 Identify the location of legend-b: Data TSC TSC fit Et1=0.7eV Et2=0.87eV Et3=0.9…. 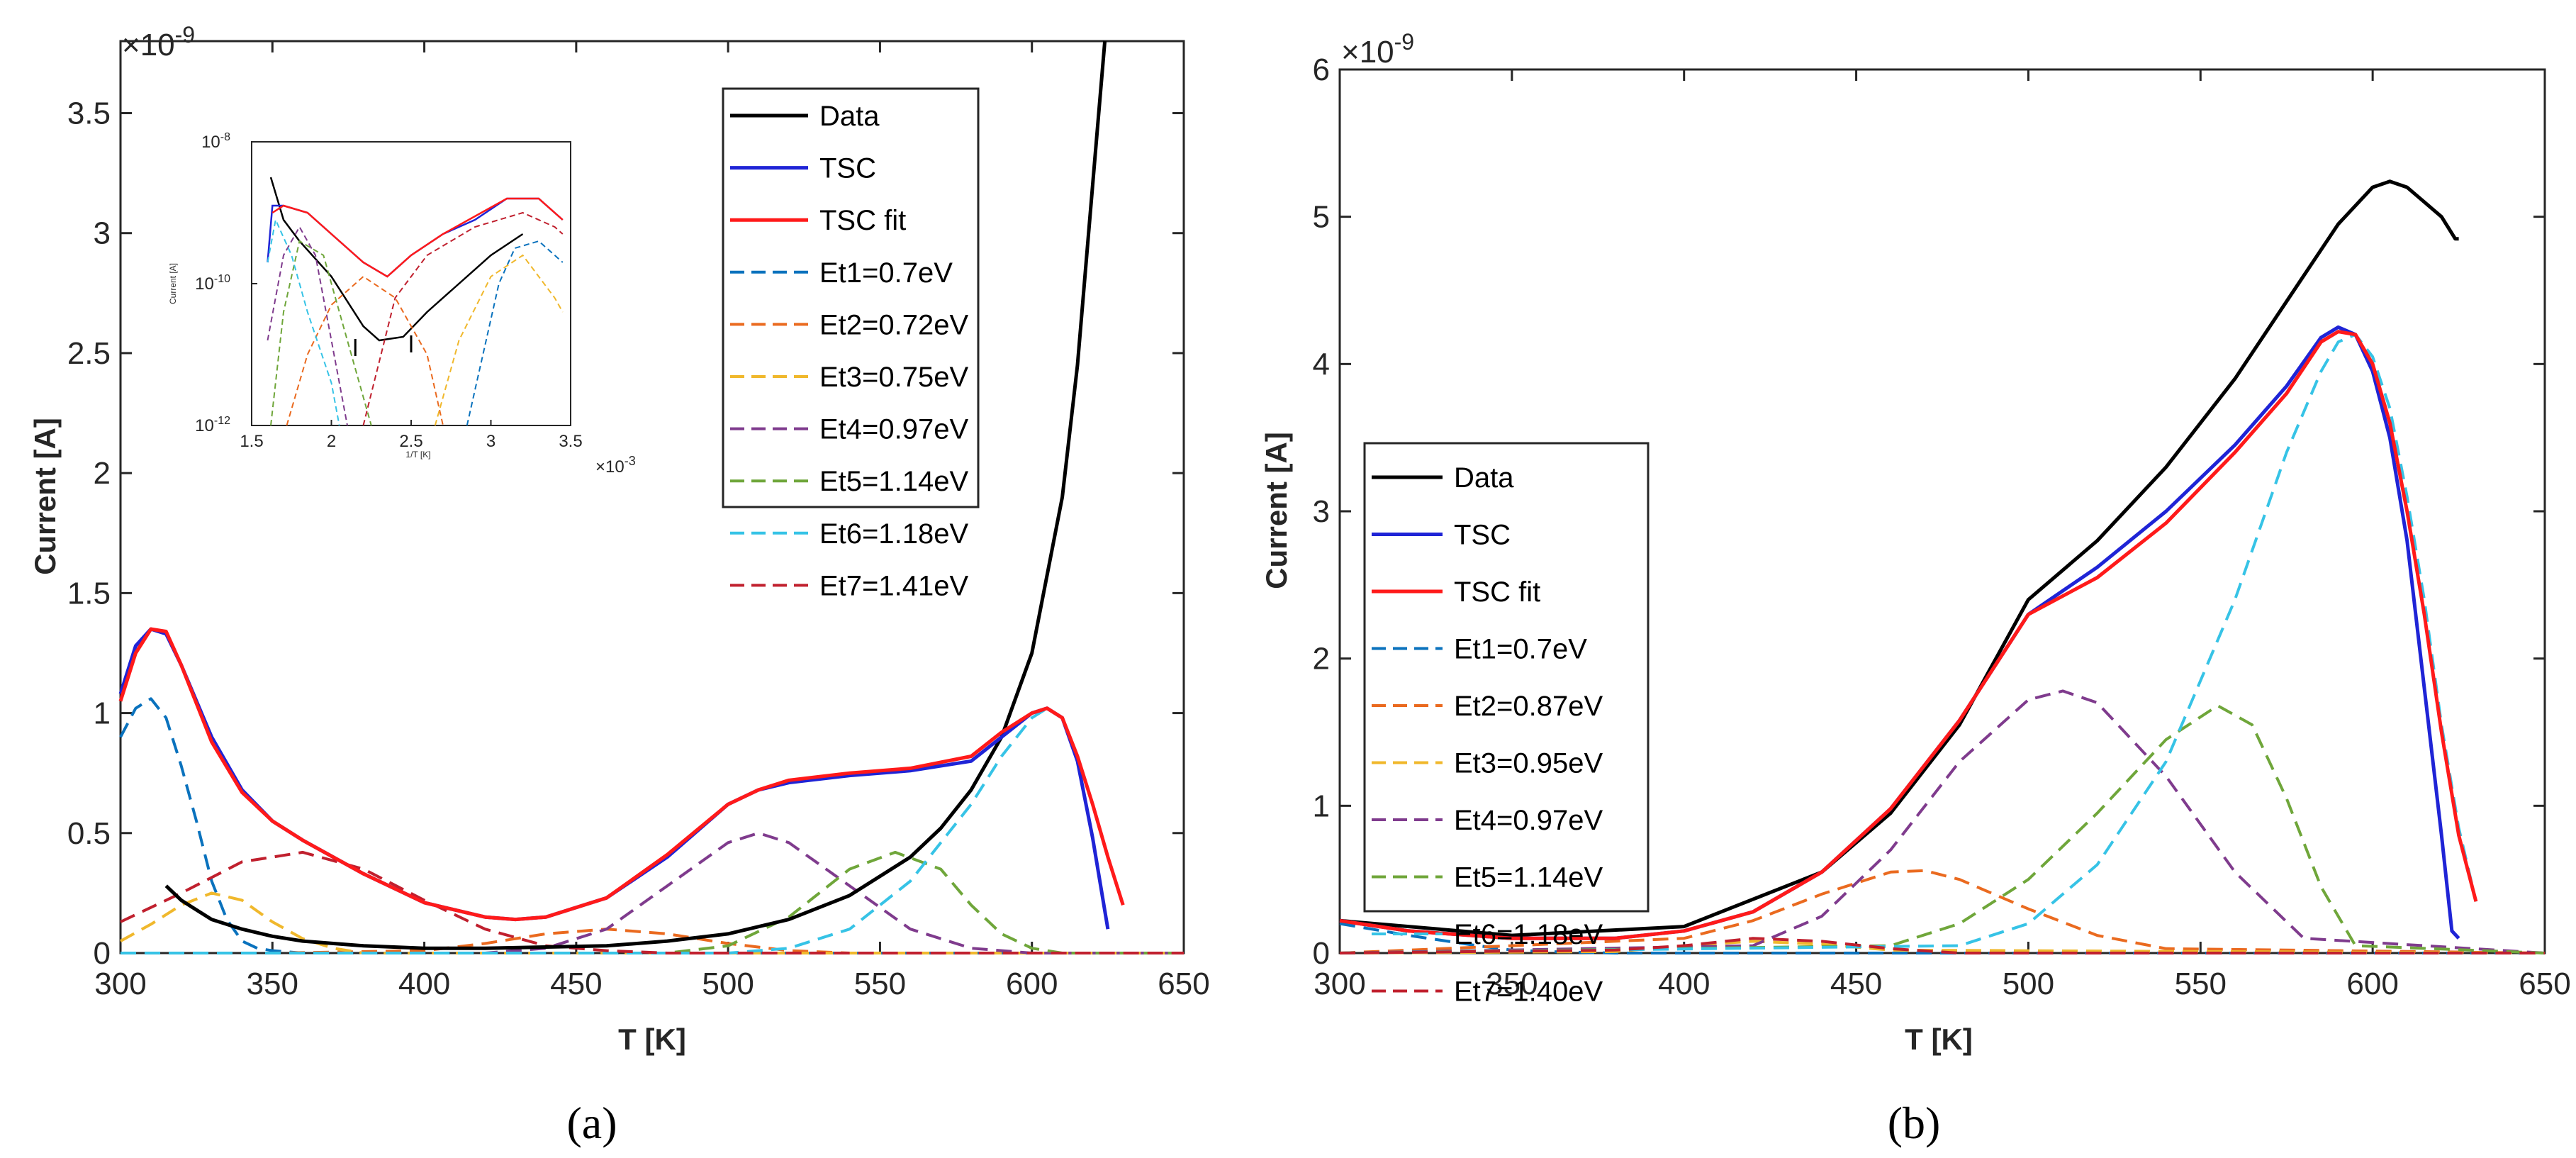
(1506, 725).